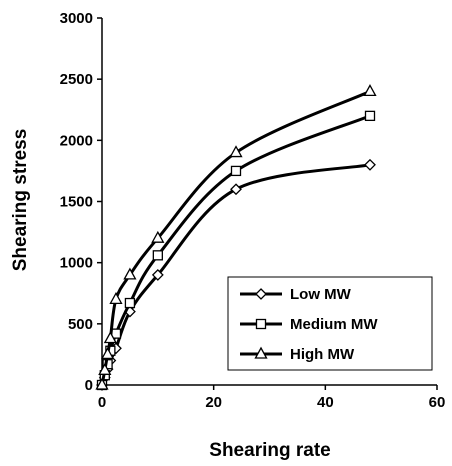 The image size is (452, 466). What do you see at coordinates (76, 140) in the screenshot?
I see `y-tick-label: 2000` at bounding box center [76, 140].